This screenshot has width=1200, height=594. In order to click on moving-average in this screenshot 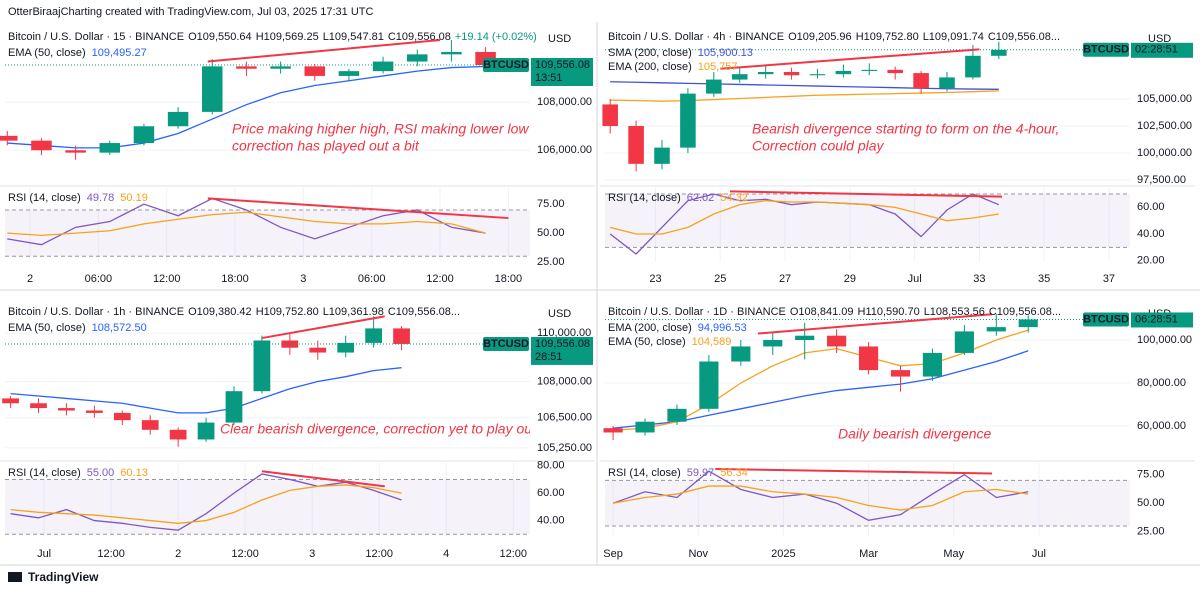, I will do `click(804, 85)`.